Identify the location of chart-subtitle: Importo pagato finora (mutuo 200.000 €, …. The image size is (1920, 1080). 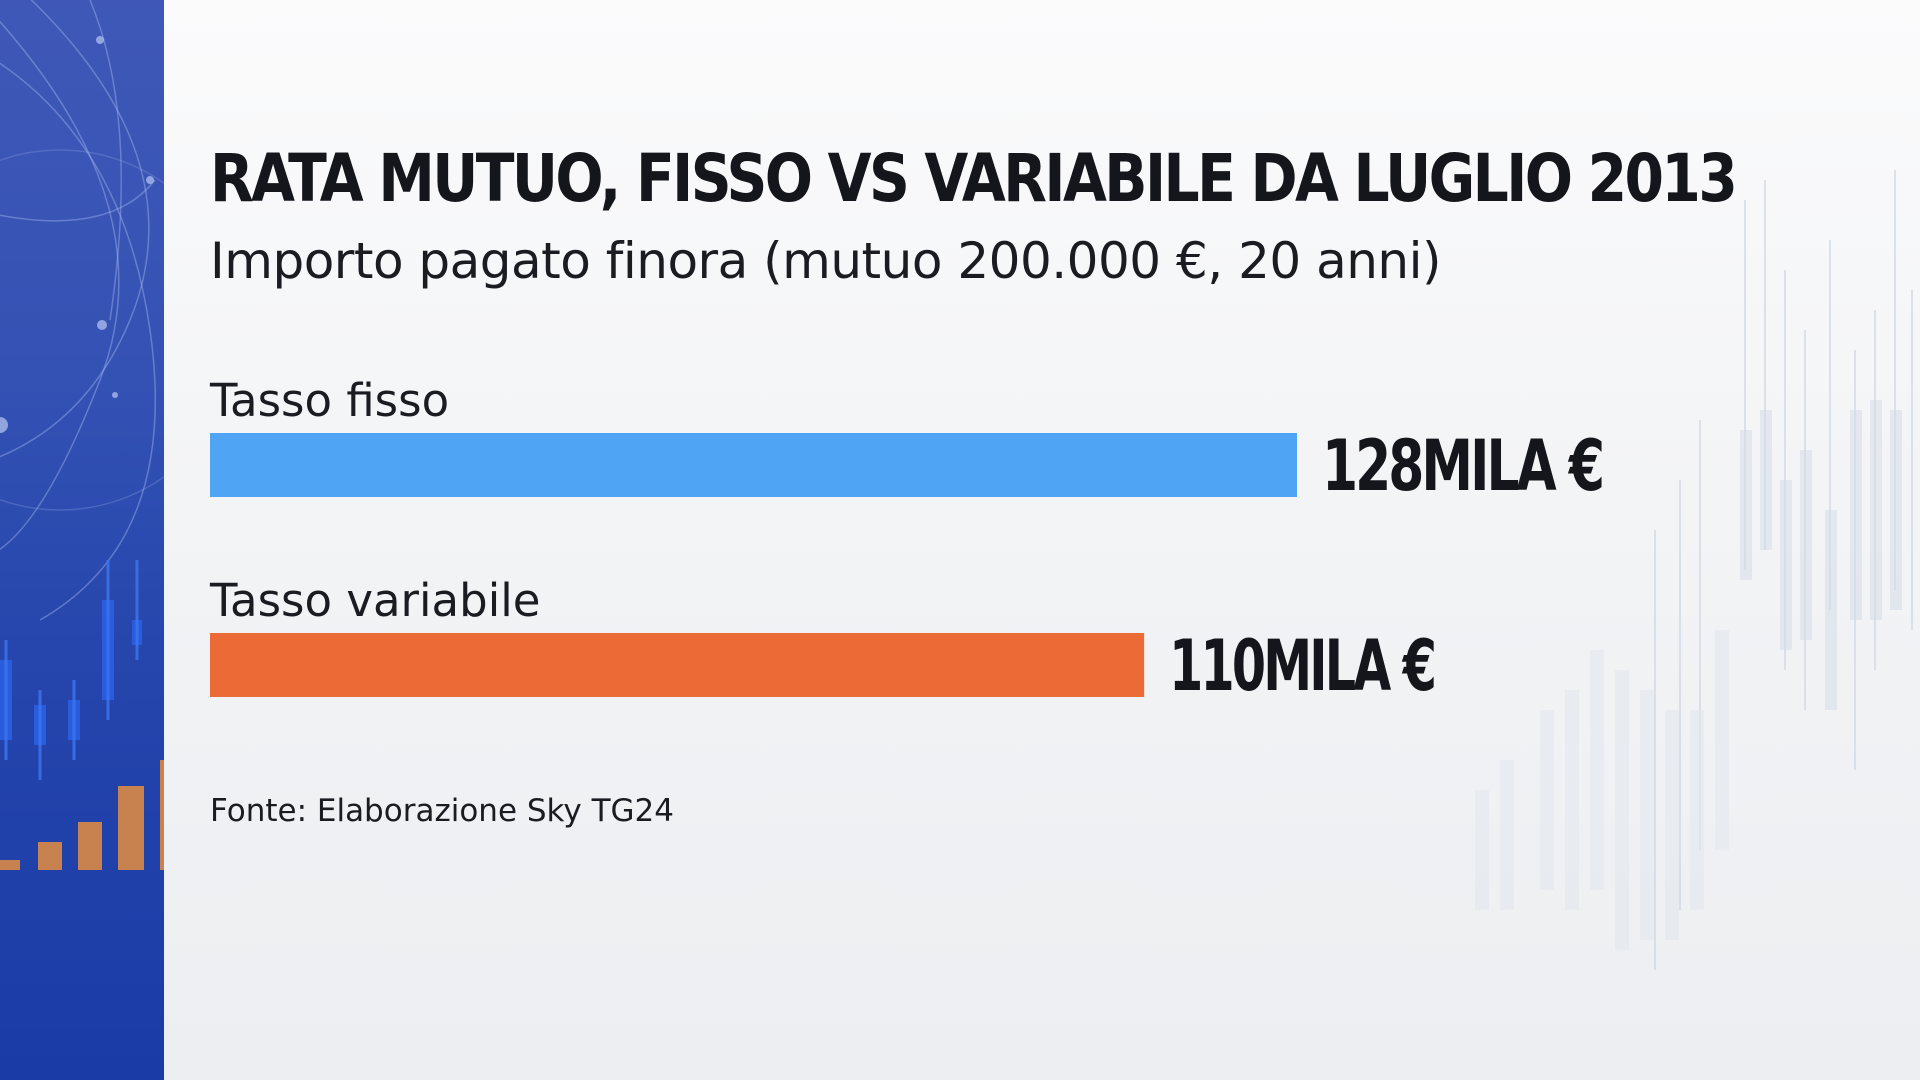
(826, 261).